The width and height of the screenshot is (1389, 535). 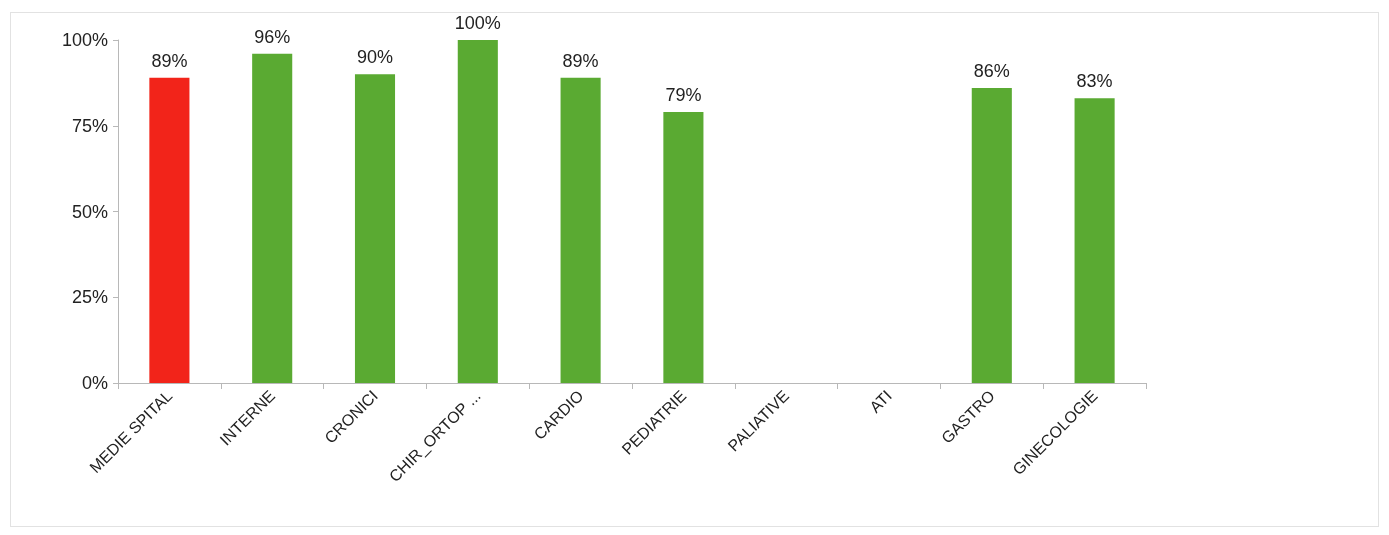 What do you see at coordinates (1094, 81) in the screenshot?
I see `data-label: 83%` at bounding box center [1094, 81].